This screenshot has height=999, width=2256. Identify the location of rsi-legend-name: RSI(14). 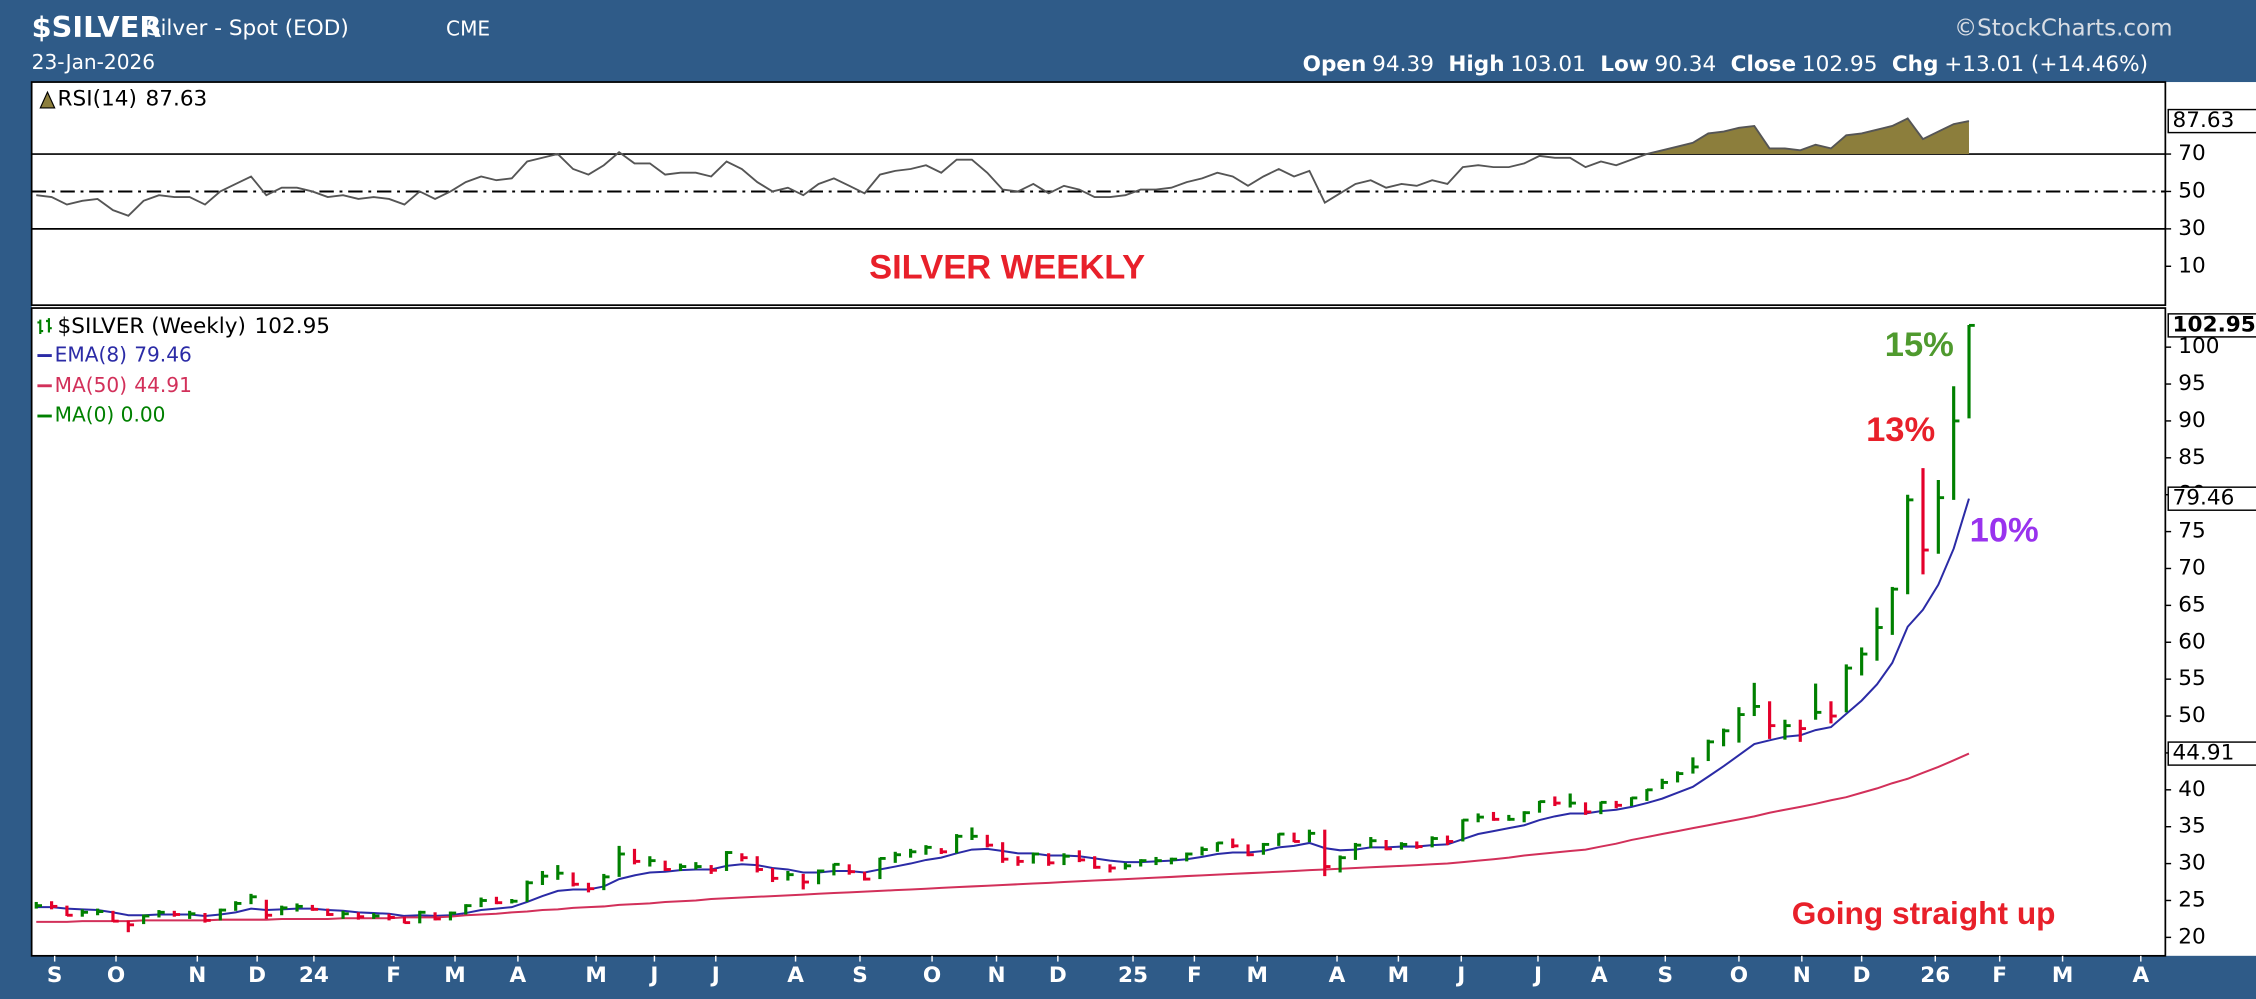
(97, 98).